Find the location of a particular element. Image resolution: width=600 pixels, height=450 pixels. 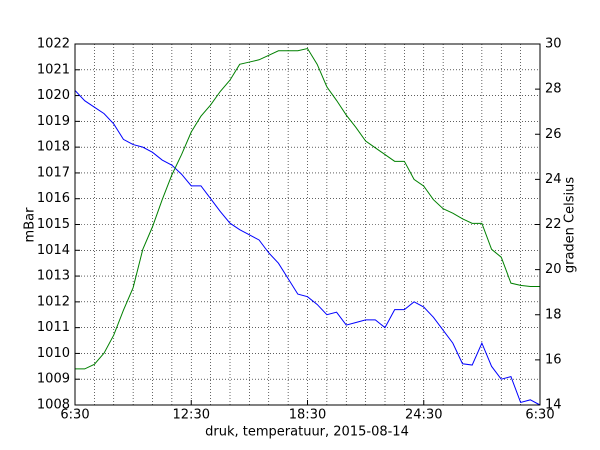

y2-tick-label: 22 is located at coordinates (553, 224).